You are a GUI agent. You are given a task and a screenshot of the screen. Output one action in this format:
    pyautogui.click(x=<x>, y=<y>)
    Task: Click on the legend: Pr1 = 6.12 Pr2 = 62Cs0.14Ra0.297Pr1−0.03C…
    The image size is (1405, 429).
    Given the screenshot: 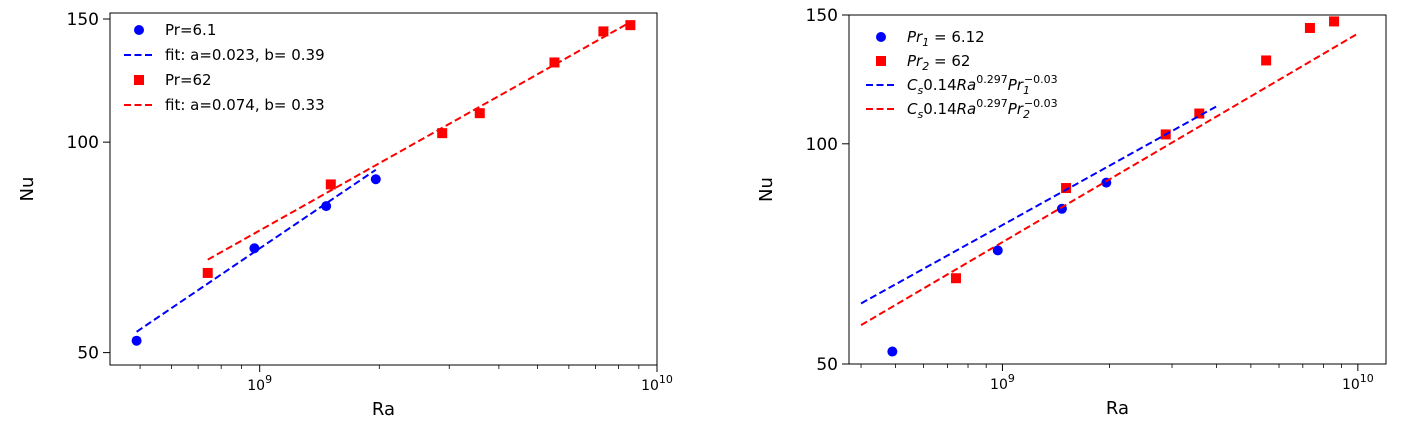 What is the action you would take?
    pyautogui.click(x=962, y=74)
    